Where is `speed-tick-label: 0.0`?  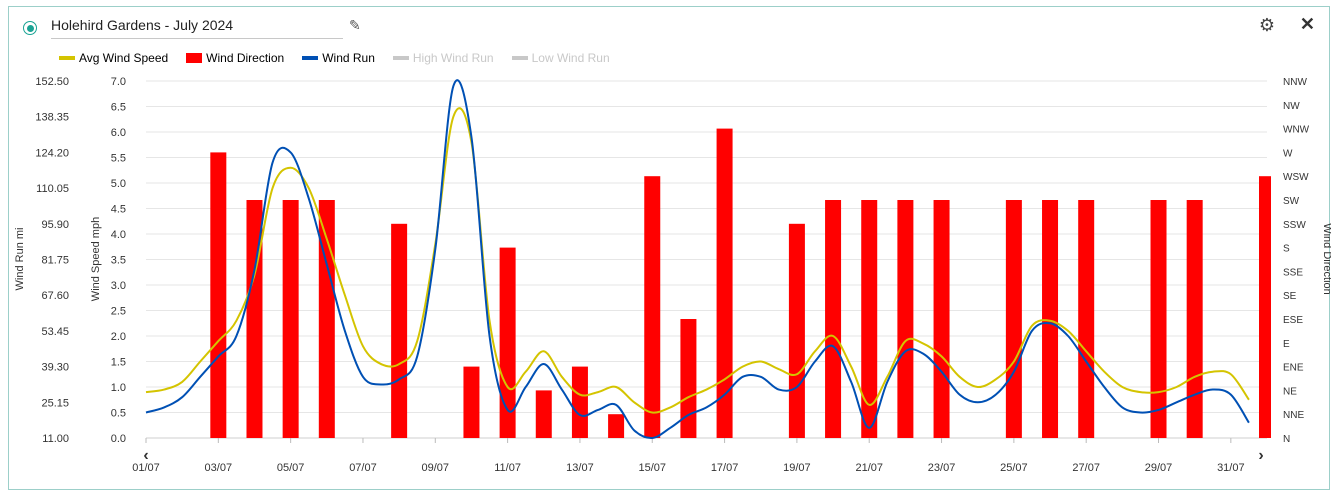 speed-tick-label: 0.0 is located at coordinates (118, 439).